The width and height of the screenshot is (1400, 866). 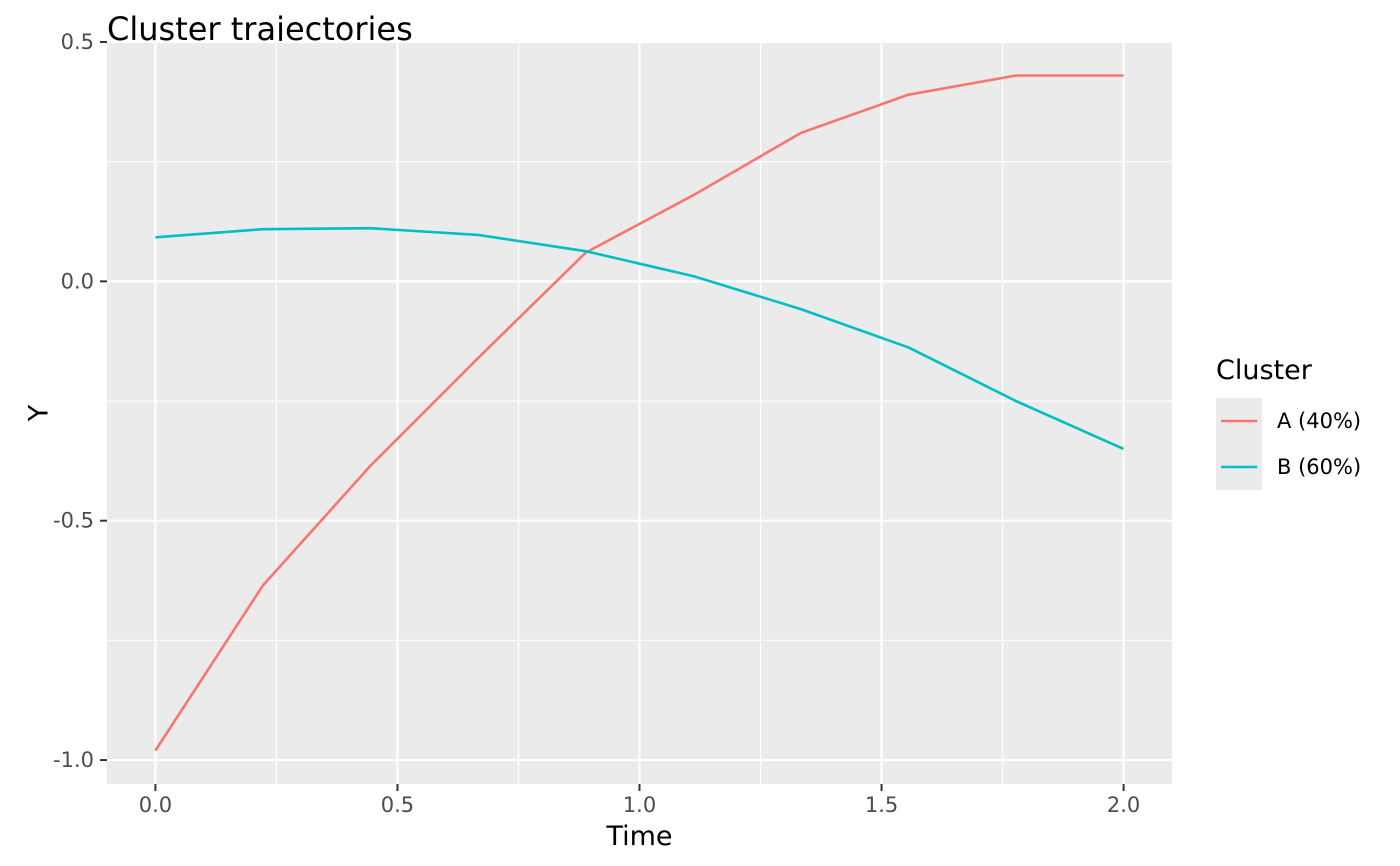 I want to click on x-tick-label: 1.0, so click(x=639, y=805).